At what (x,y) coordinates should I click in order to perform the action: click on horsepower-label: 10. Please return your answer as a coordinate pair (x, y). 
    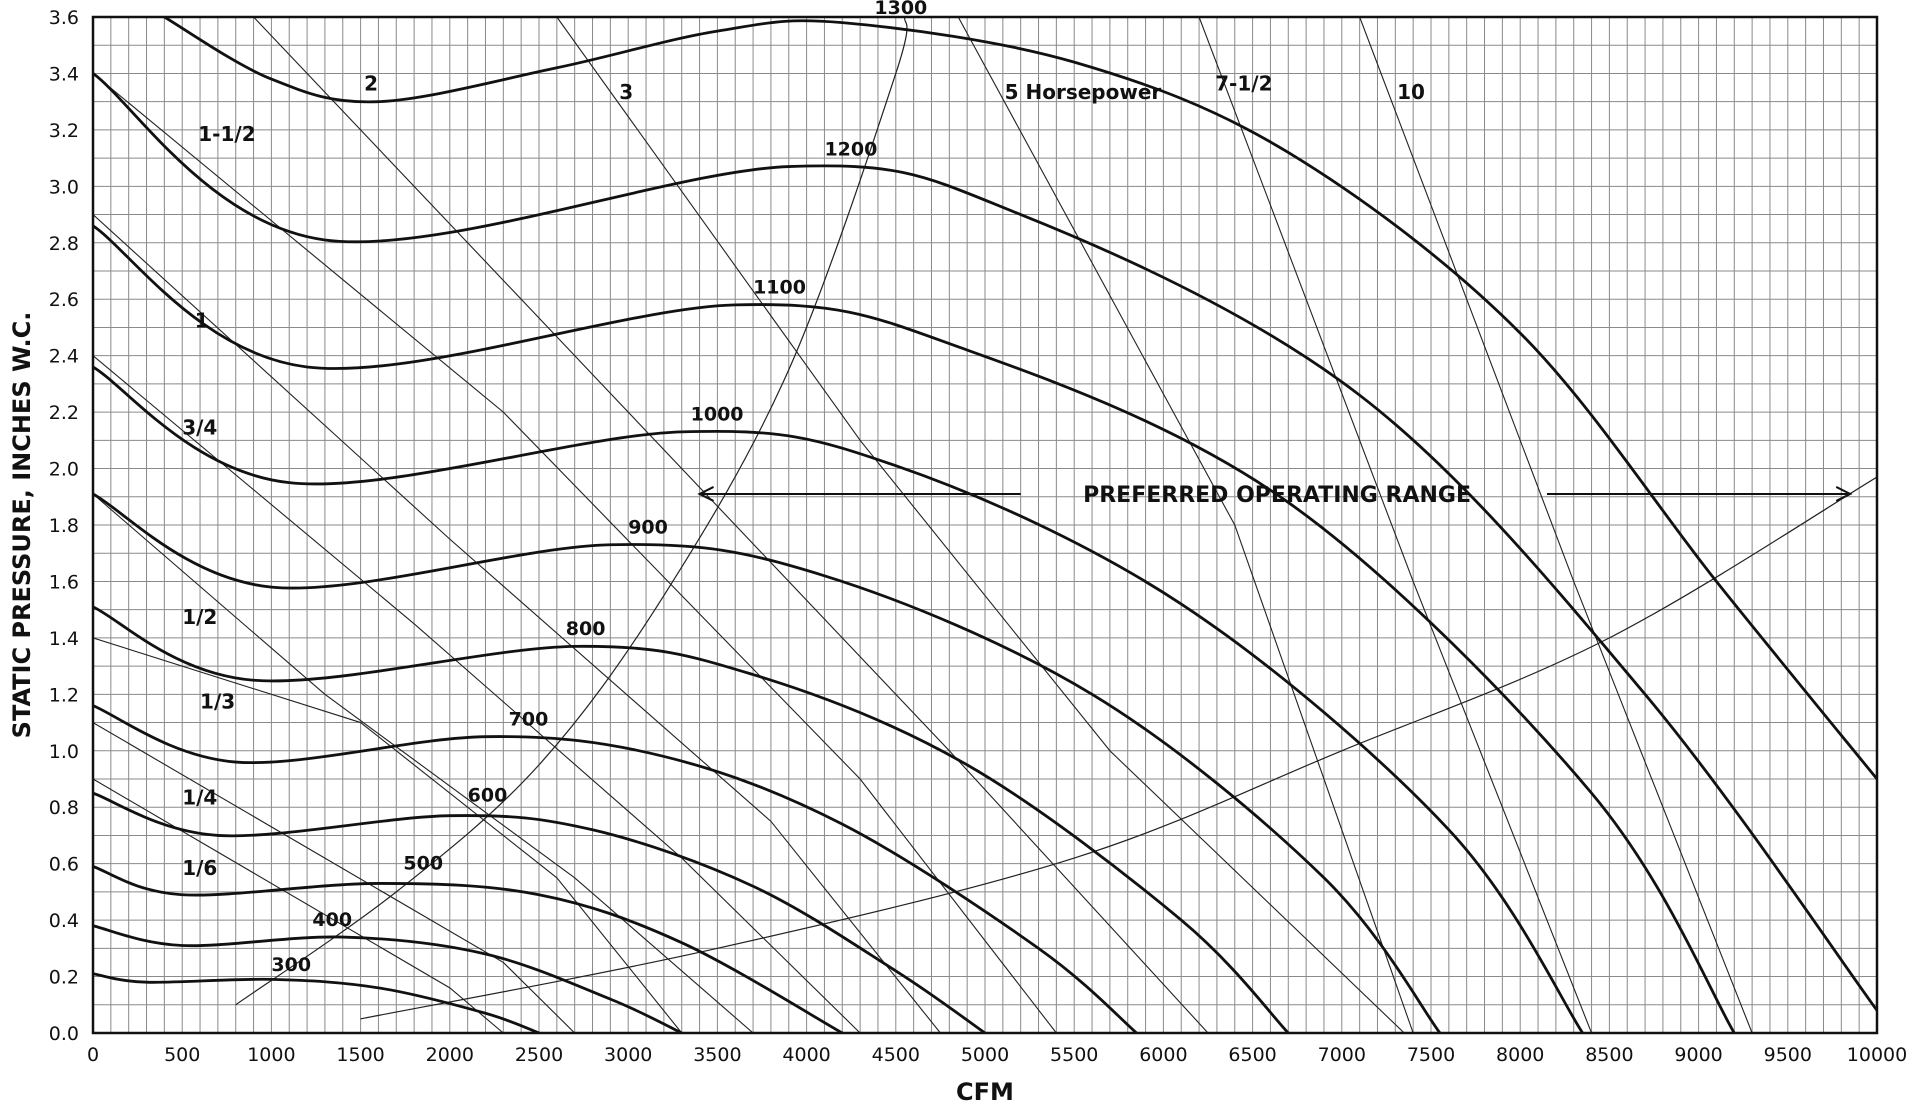
    Looking at the image, I should click on (1411, 92).